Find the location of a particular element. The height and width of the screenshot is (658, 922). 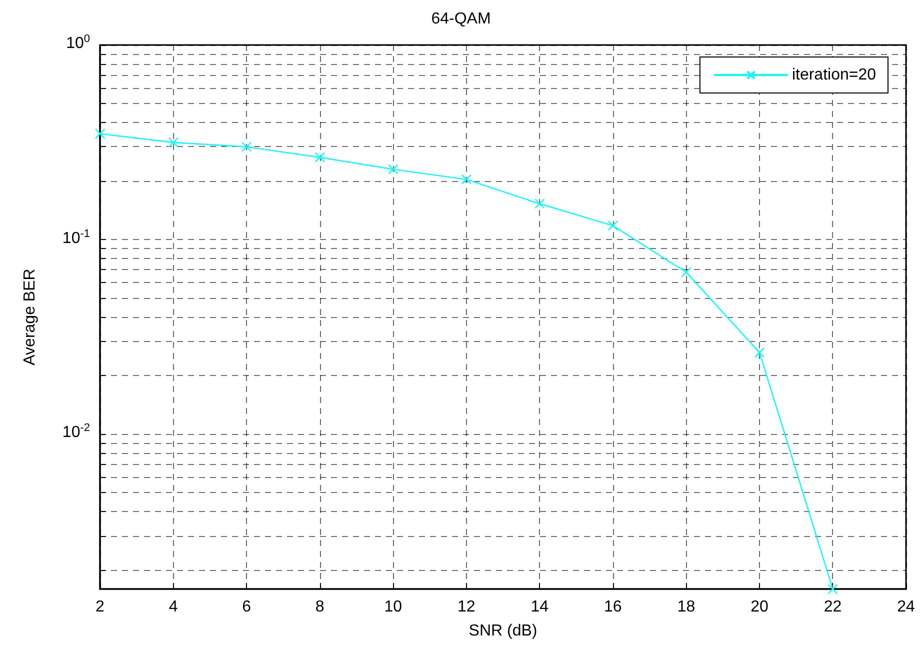

x-tick-label: 8 is located at coordinates (319, 607).